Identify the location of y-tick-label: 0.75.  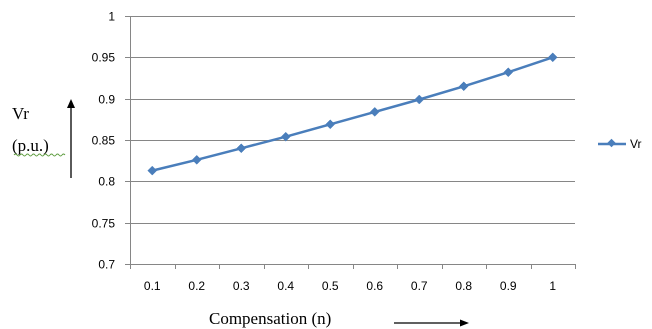
(104, 224).